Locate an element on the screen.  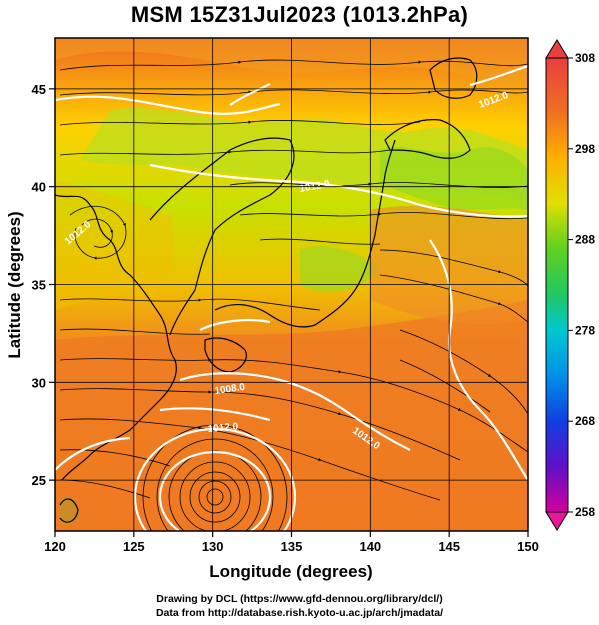
x-tick-label: 145 is located at coordinates (449, 546).